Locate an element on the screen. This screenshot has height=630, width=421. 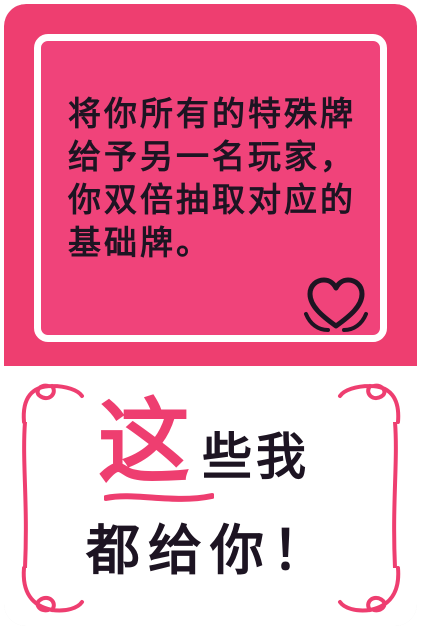
slogan-line-2: 都给你！ is located at coordinates (210, 550).